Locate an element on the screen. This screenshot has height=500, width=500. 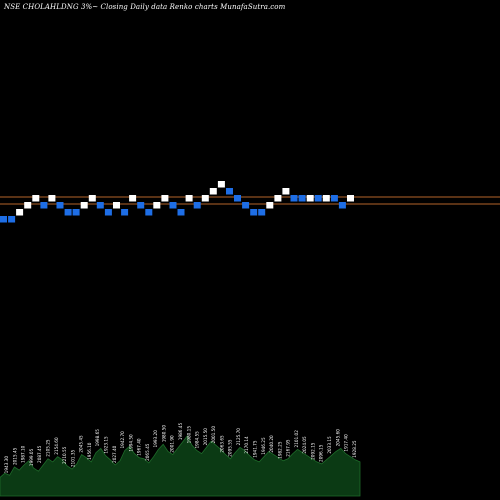
volume-area-path is located at coordinates (180, 466).